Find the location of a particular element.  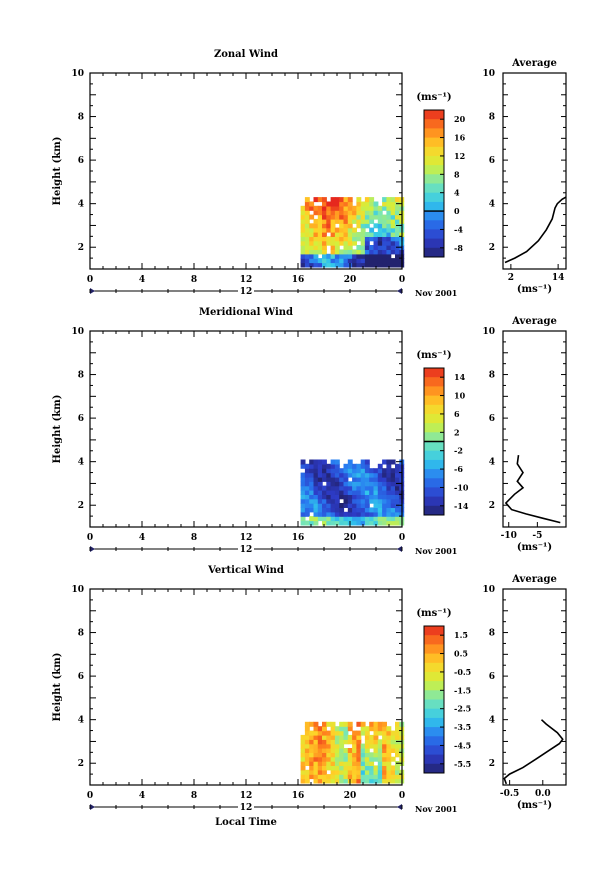

colorbar-tick-label: -0.5 is located at coordinates (462, 672).